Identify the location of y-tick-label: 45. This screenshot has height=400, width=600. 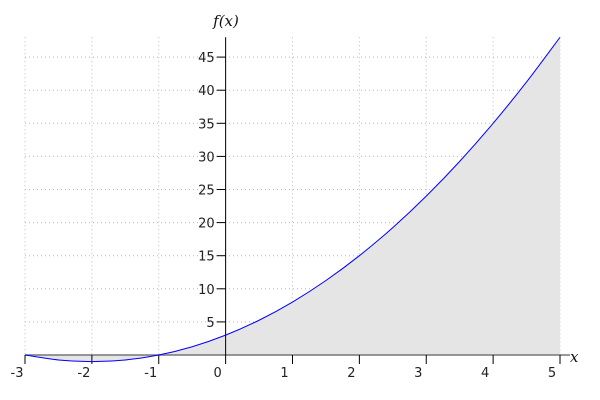
(206, 58).